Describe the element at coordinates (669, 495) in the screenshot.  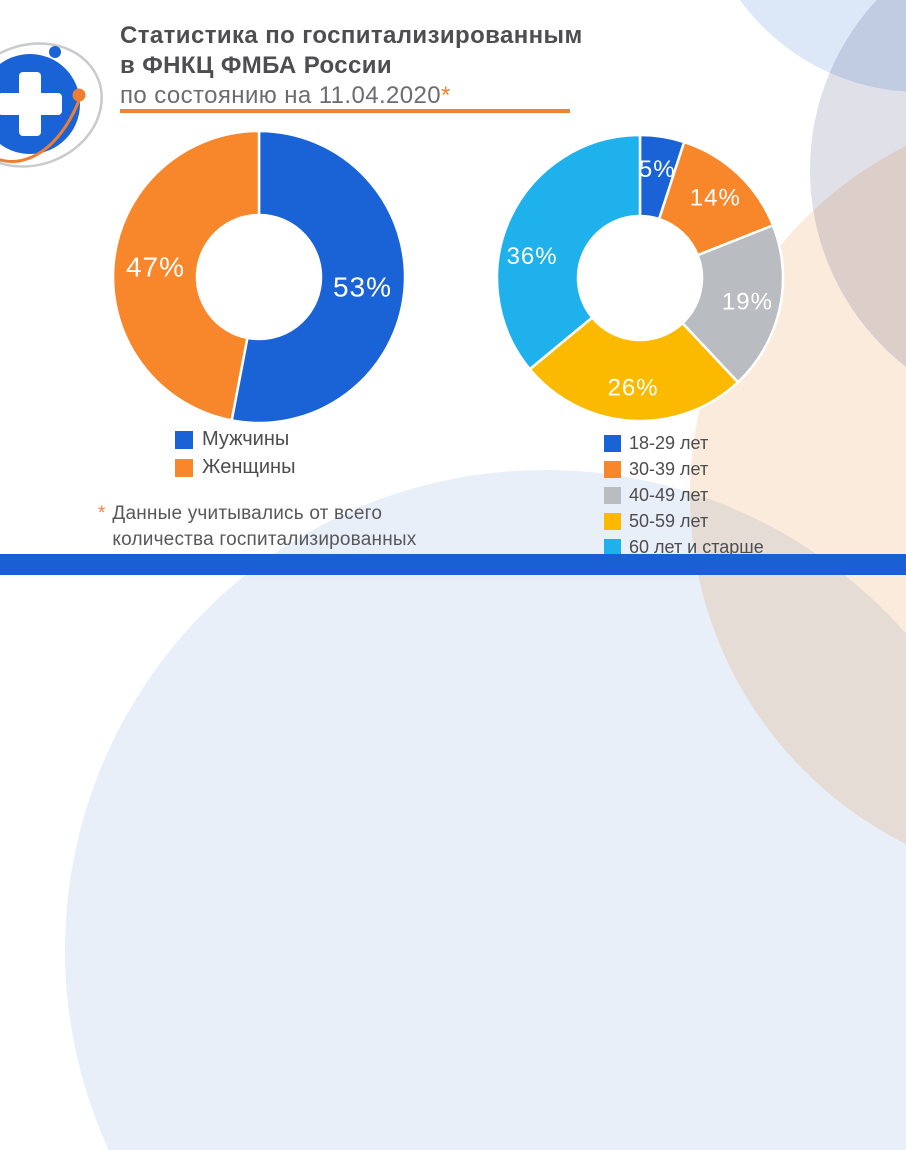
I see `legend-label: 40-49 лет` at that location.